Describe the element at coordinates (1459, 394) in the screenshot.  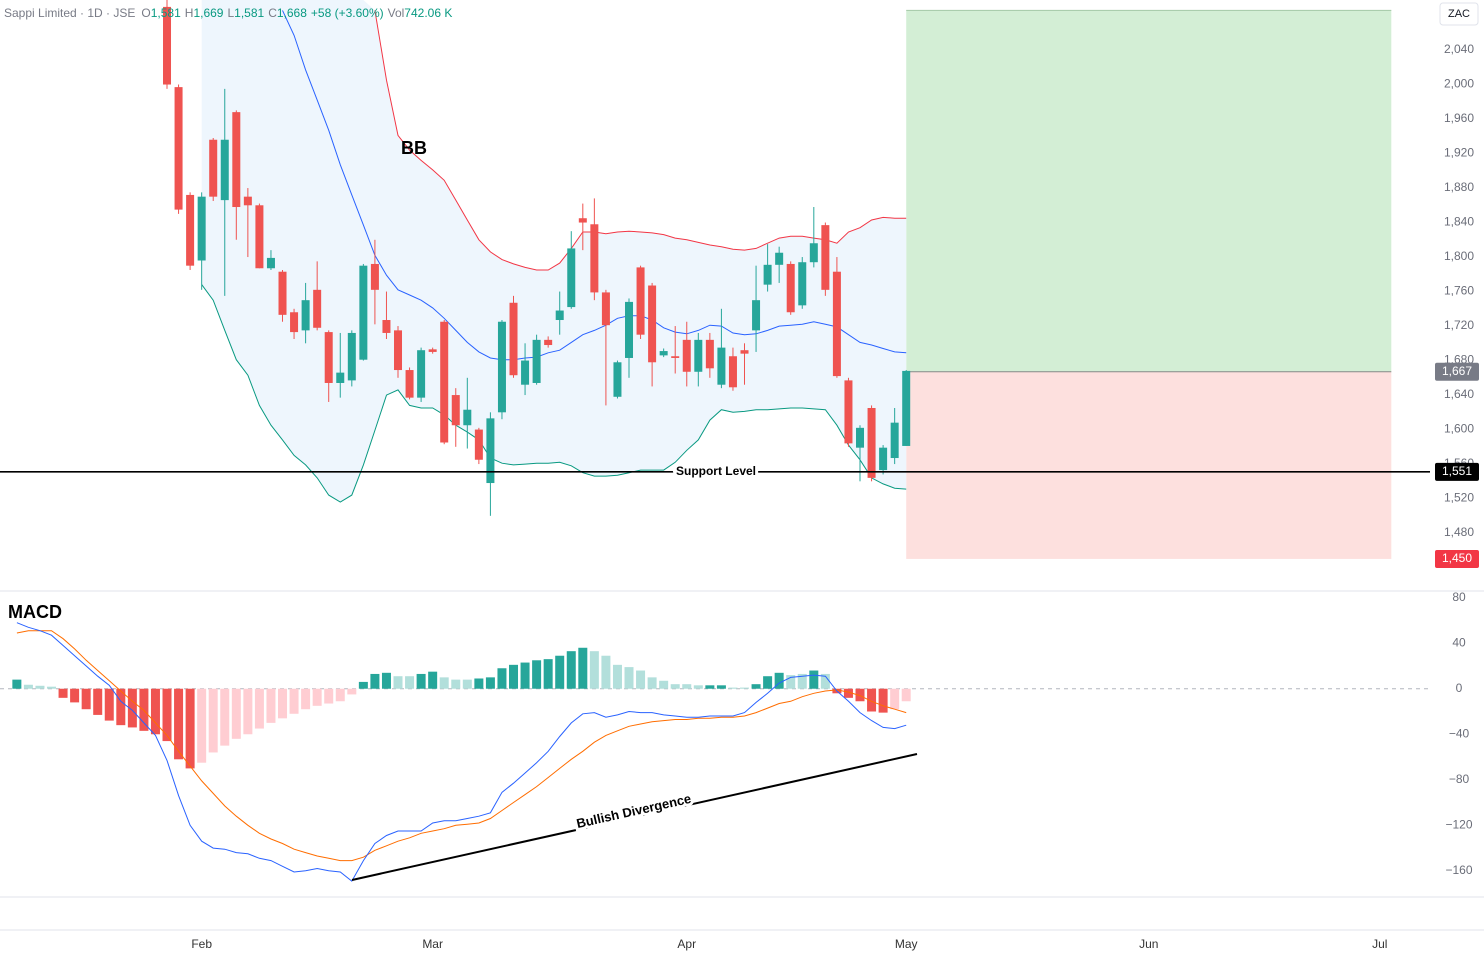
I see `y-tick-label: 1,640` at that location.